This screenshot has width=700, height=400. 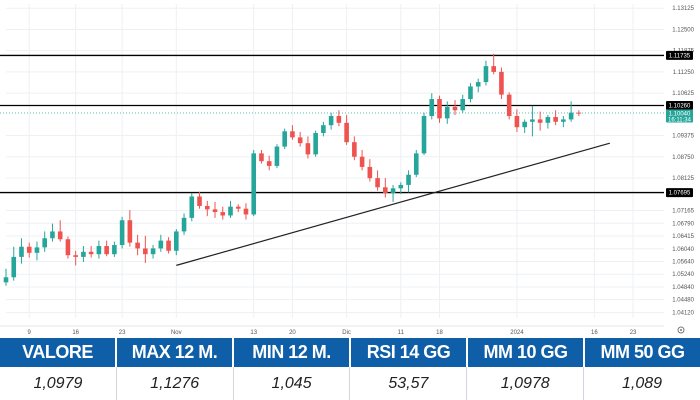 What do you see at coordinates (683, 301) in the screenshot?
I see `y-tick-label: 1.04480` at bounding box center [683, 301].